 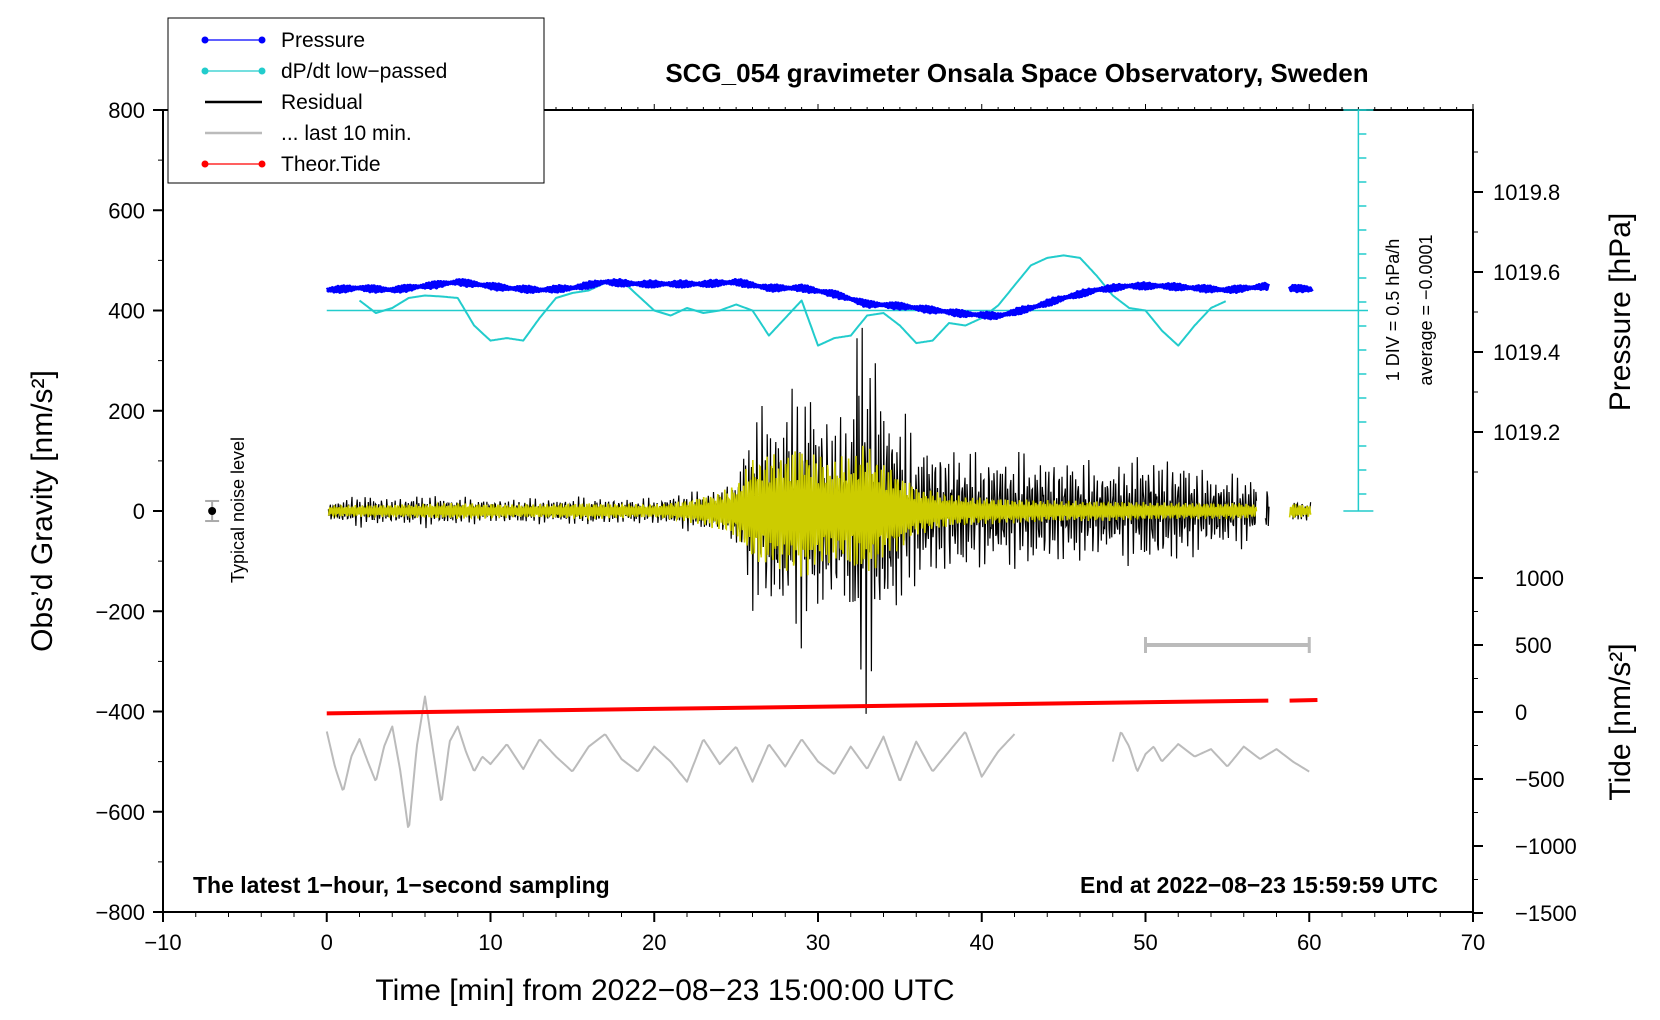 I want to click on y-tick-label: 200, so click(x=126, y=411).